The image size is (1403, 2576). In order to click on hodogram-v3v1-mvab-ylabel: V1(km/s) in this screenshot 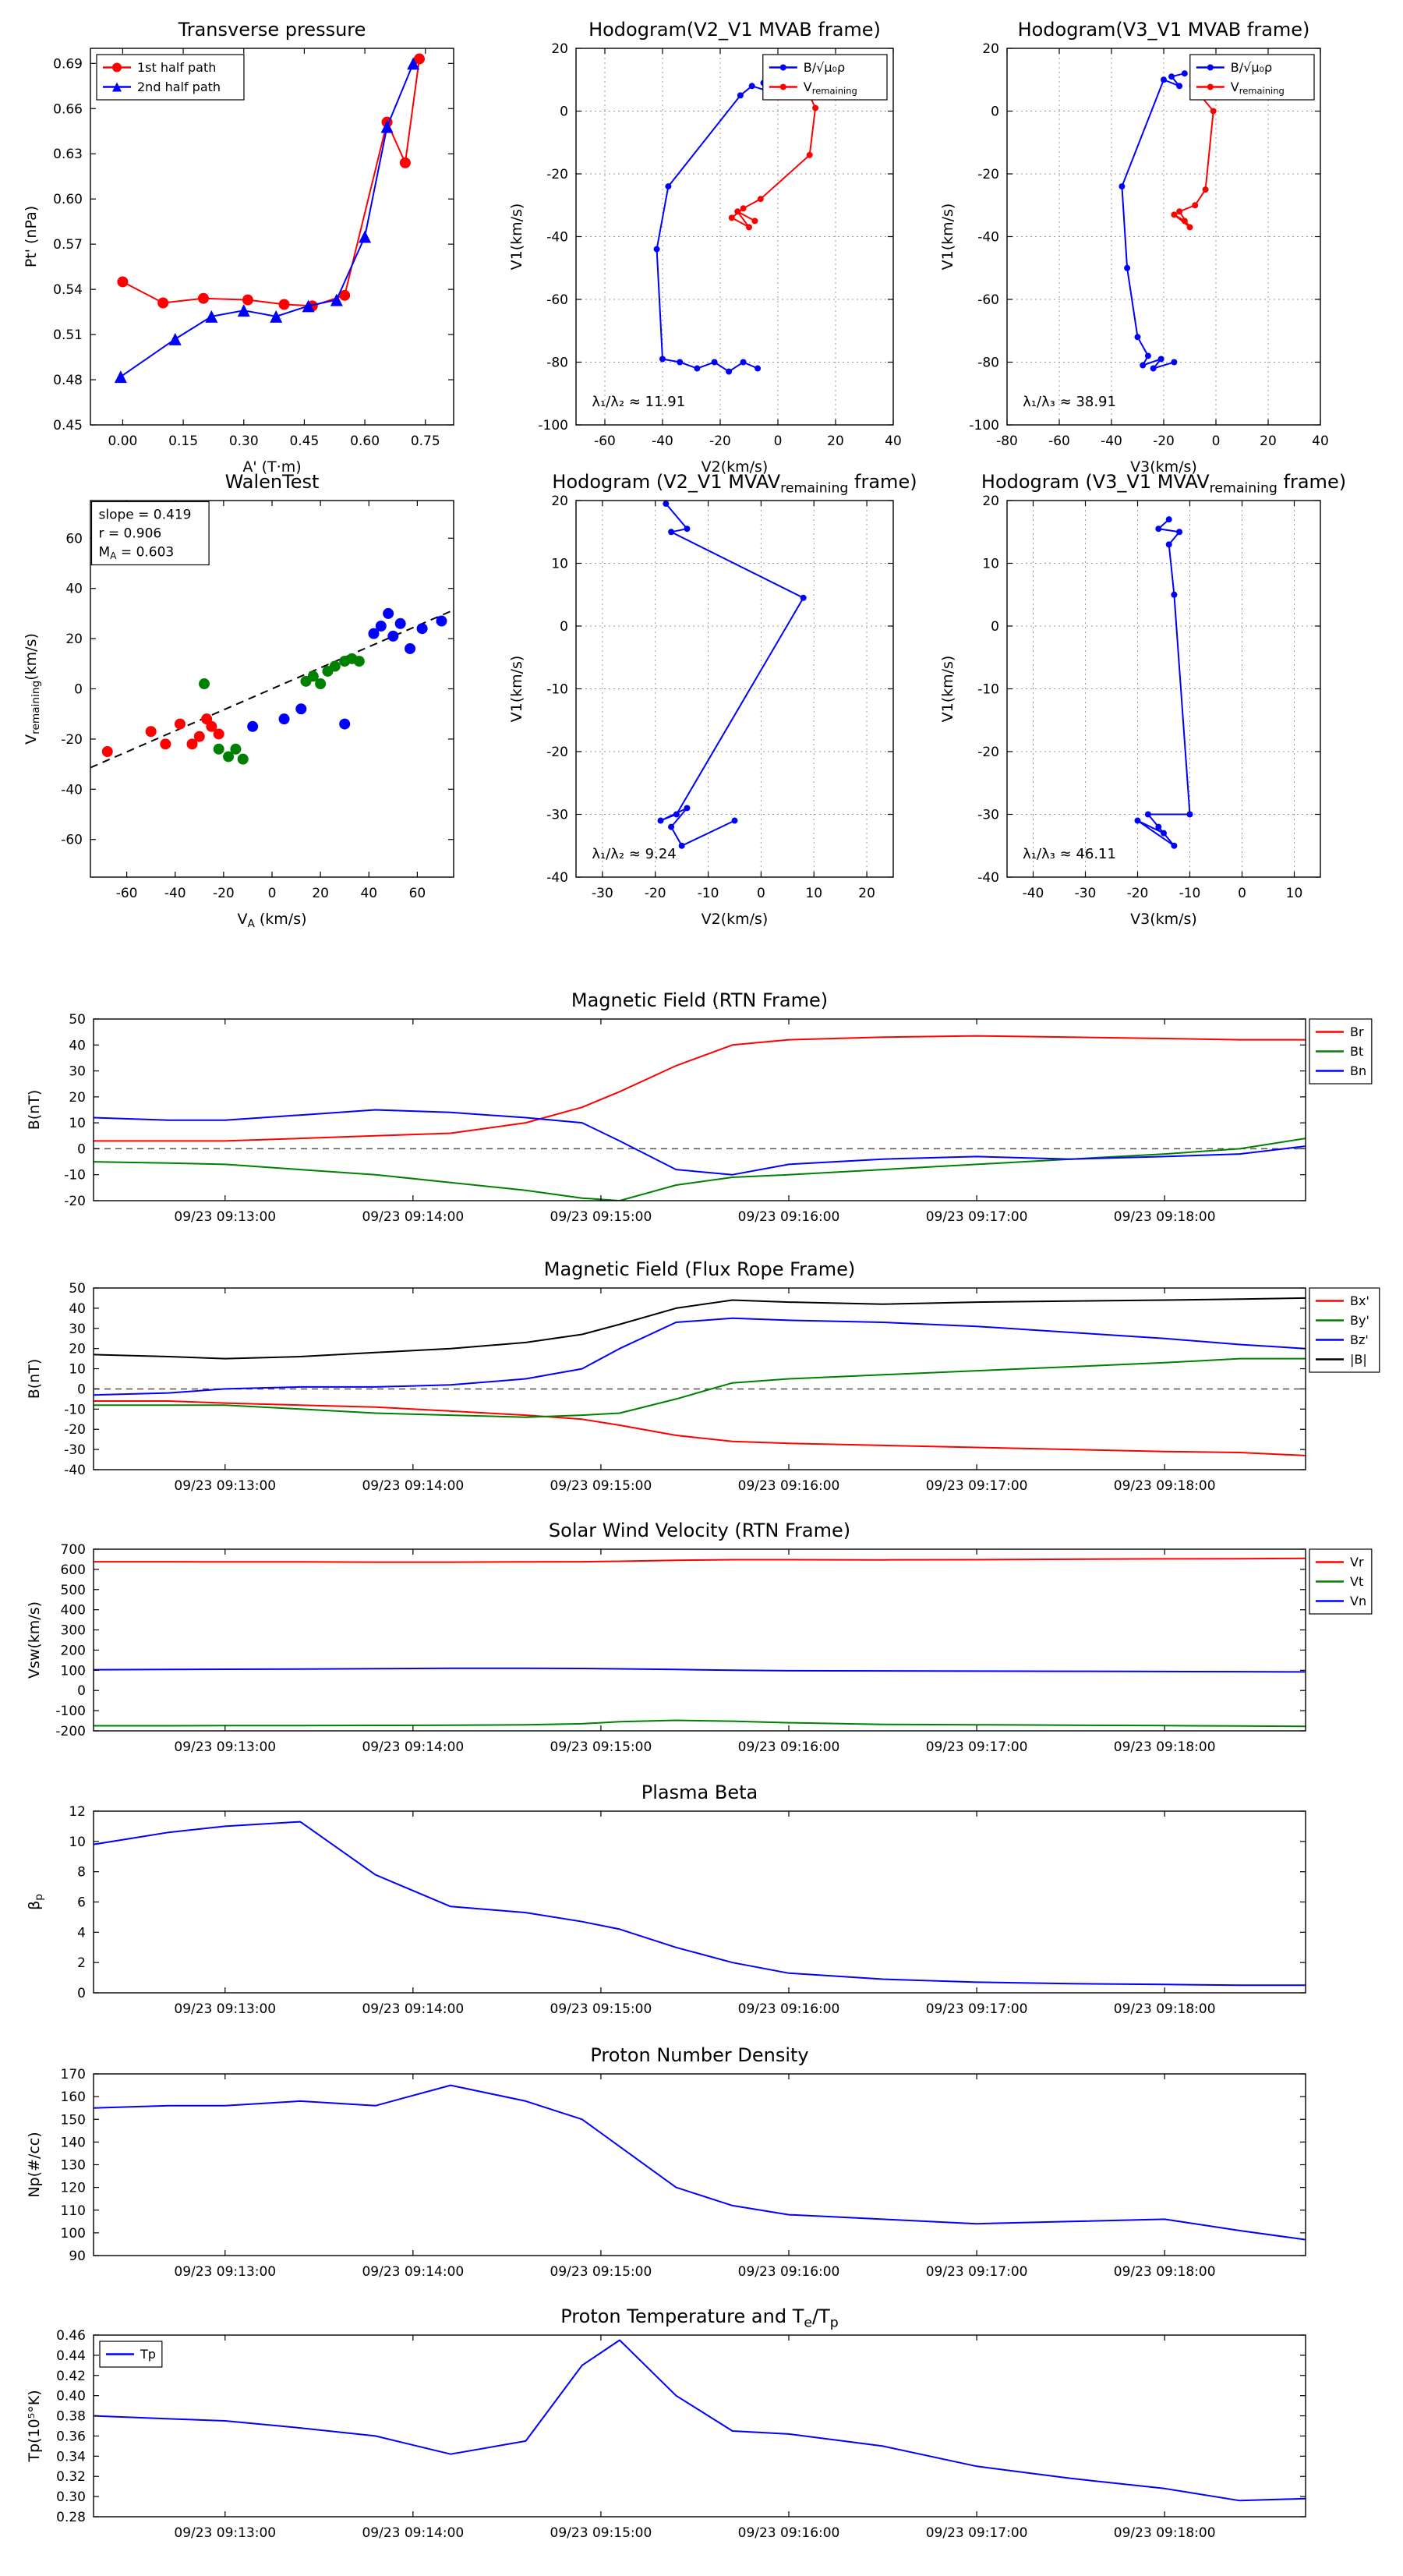, I will do `click(947, 237)`.